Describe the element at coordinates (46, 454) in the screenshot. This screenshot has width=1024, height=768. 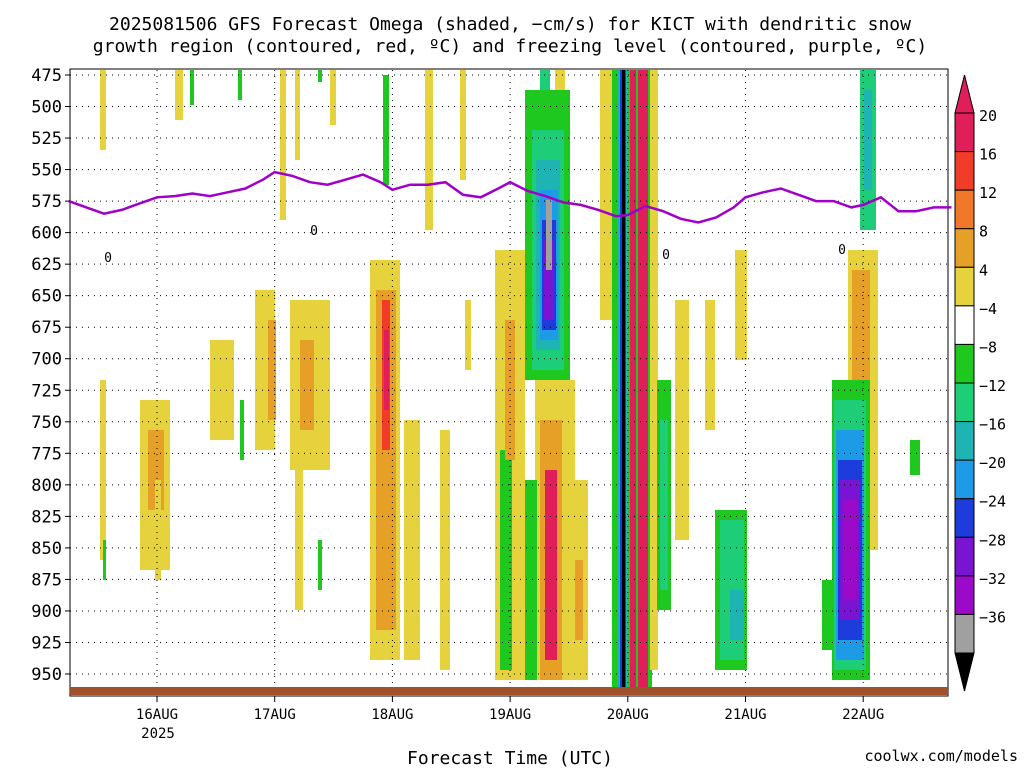
I see `y-tick-label: 775` at that location.